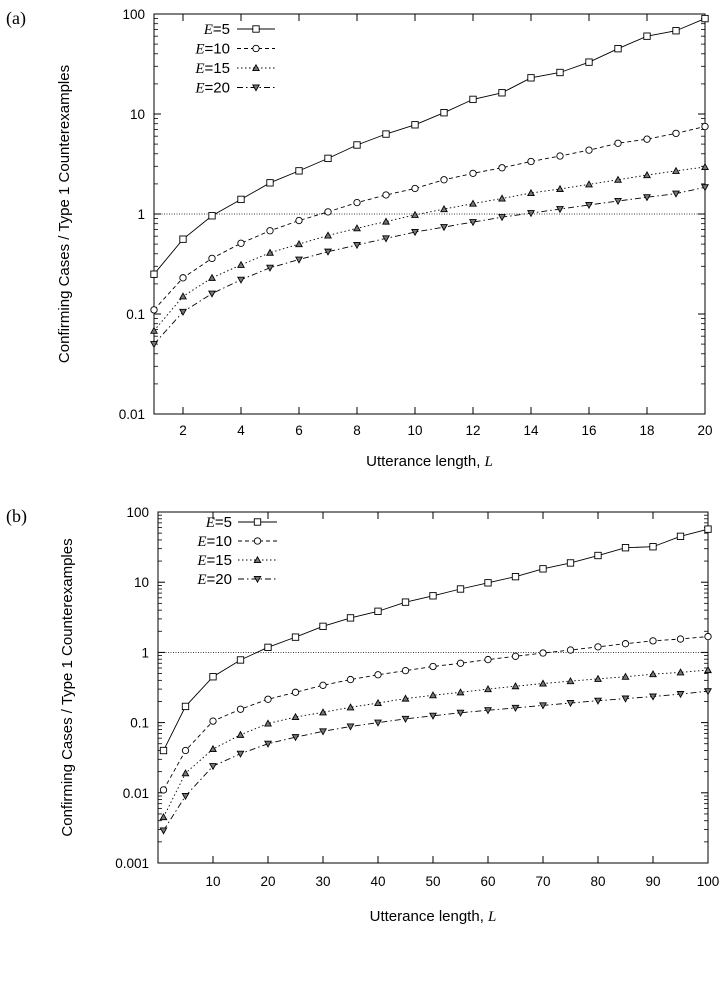  Describe the element at coordinates (357, 430) in the screenshot. I see `x-tick-label: 8` at that location.